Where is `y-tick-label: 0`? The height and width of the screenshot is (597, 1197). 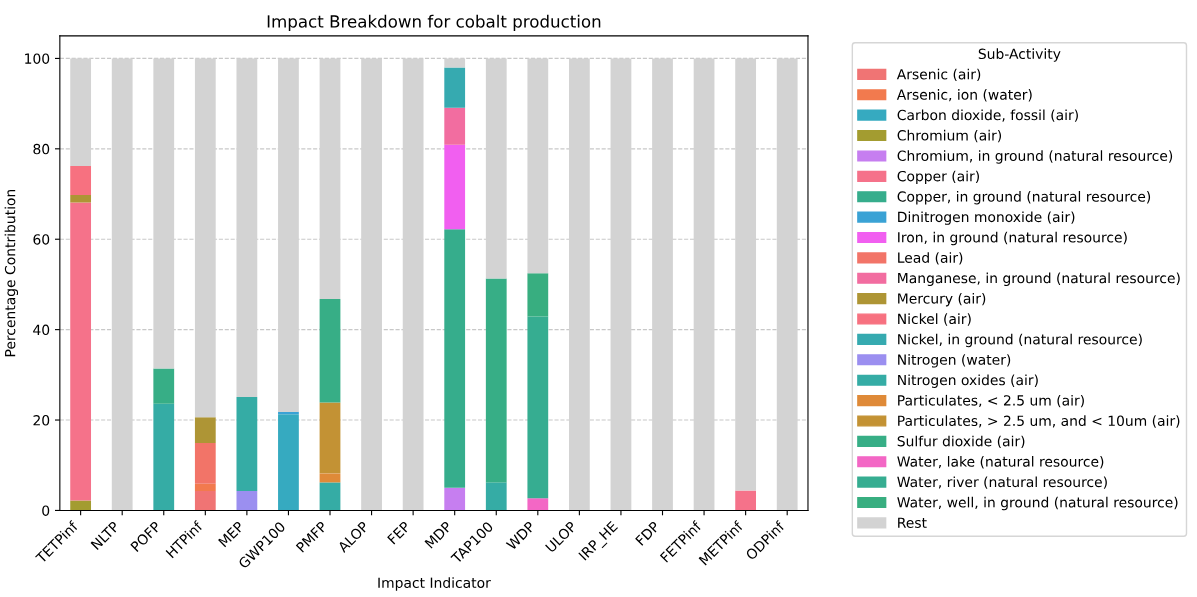 y-tick-label: 0 is located at coordinates (46, 510).